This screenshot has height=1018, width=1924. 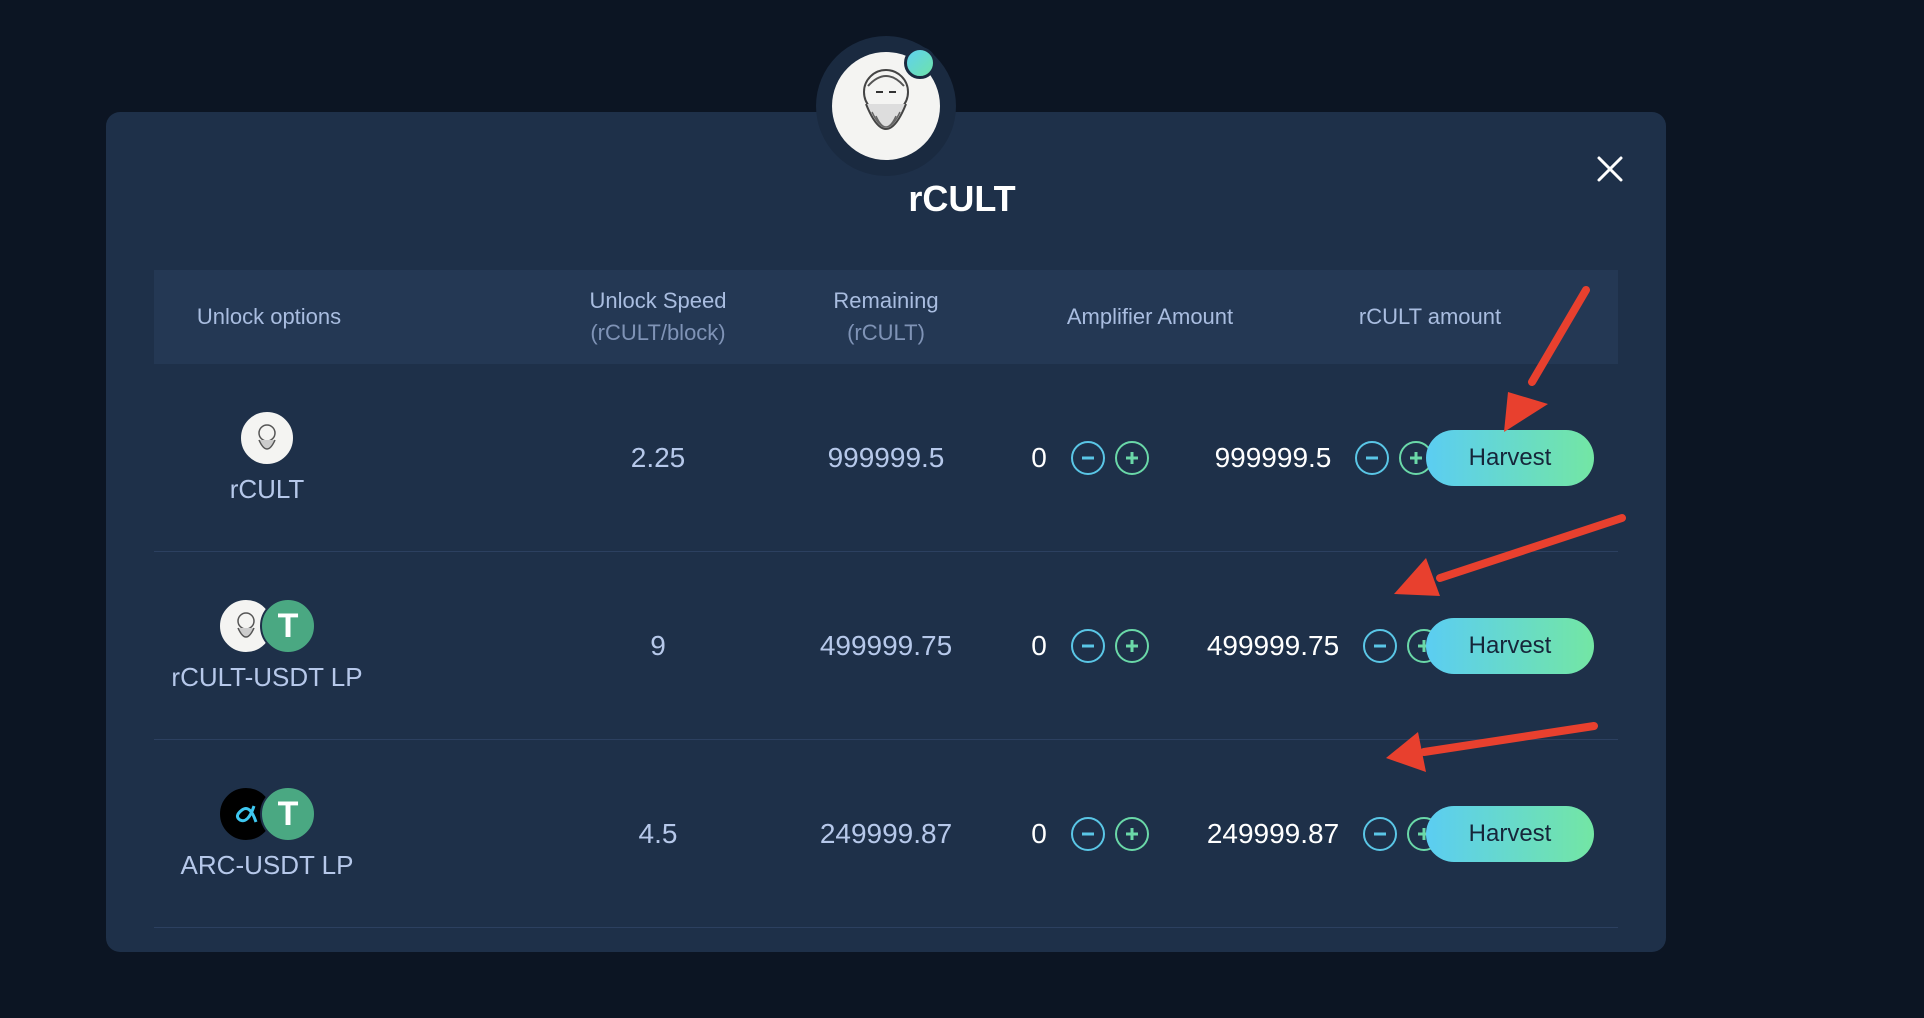 I want to click on asset-cell: T rCULT-USDT LP, so click(x=267, y=645).